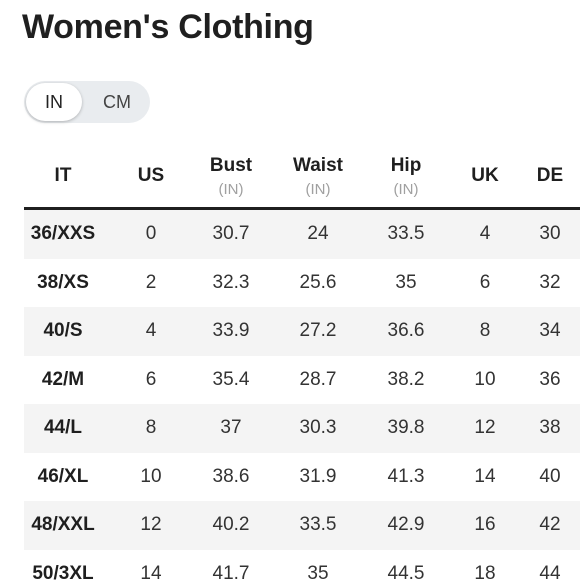 Image resolution: width=580 pixels, height=580 pixels. I want to click on cell-us: 8, so click(151, 428).